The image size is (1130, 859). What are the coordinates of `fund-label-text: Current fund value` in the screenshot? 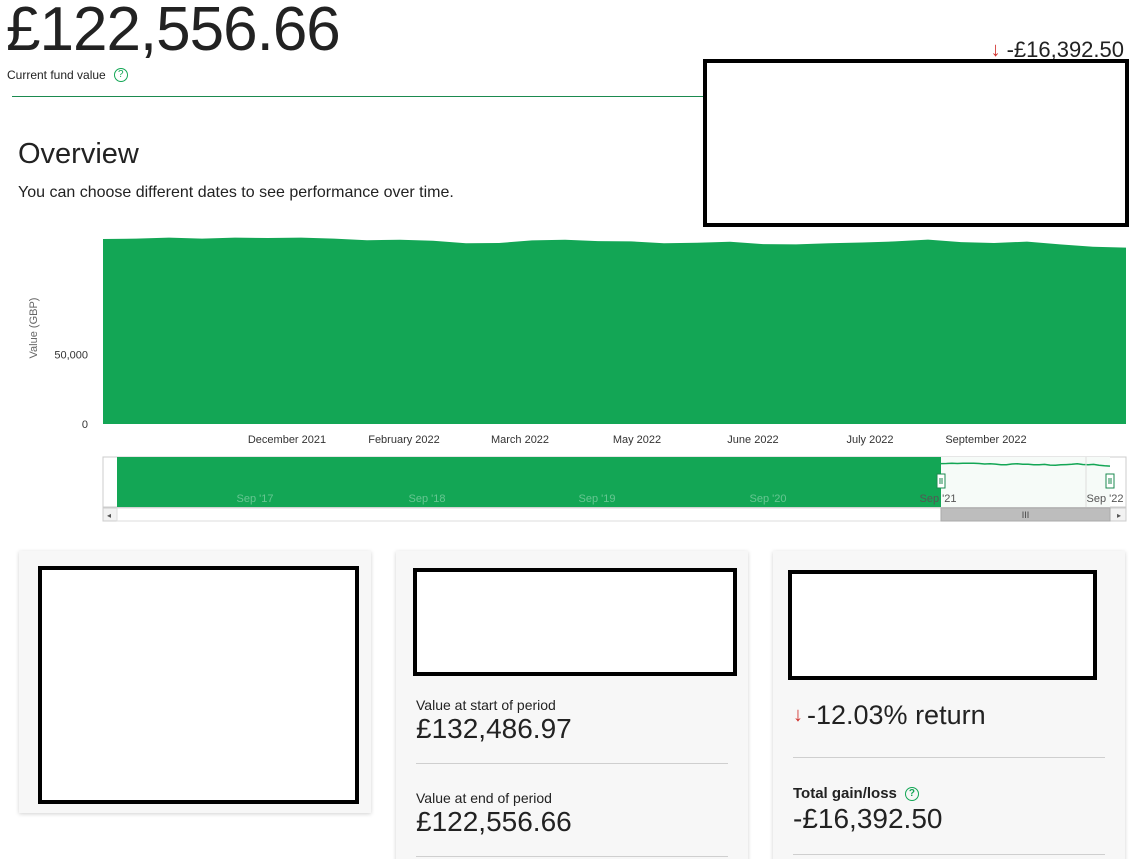 It's located at (56, 75).